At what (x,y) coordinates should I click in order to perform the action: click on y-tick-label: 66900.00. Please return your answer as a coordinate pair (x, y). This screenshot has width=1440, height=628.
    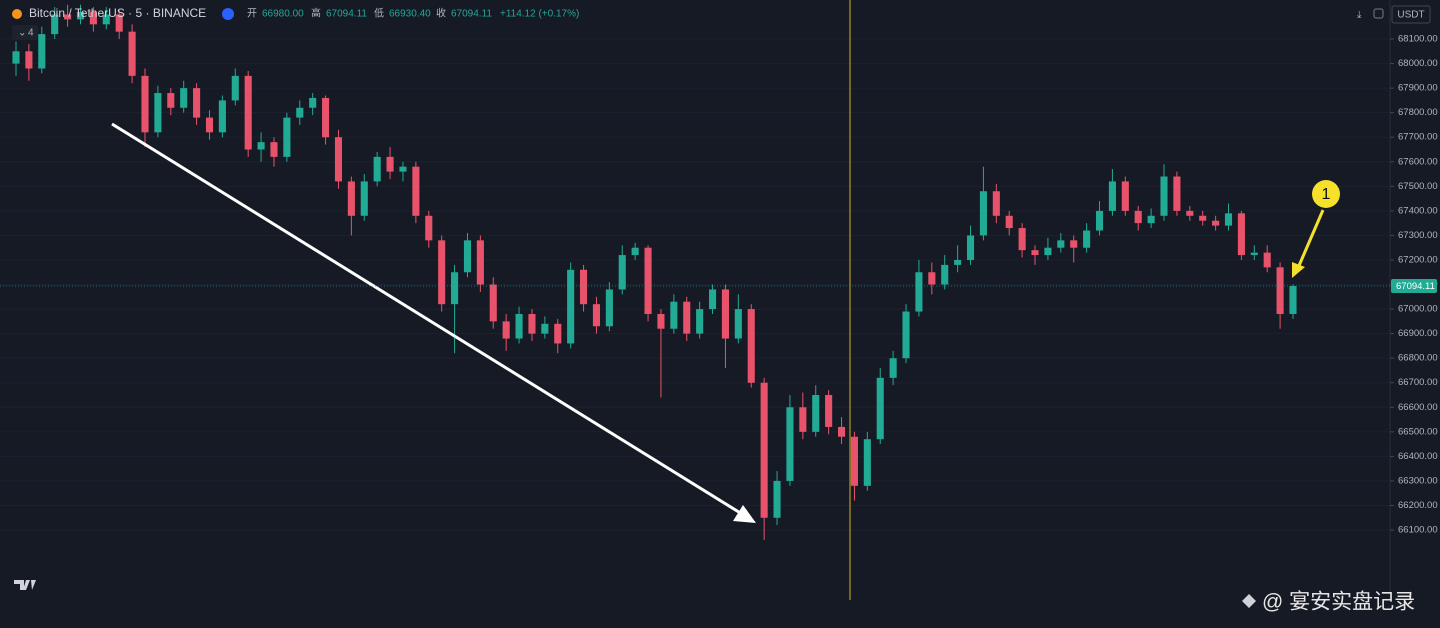
    Looking at the image, I should click on (1418, 333).